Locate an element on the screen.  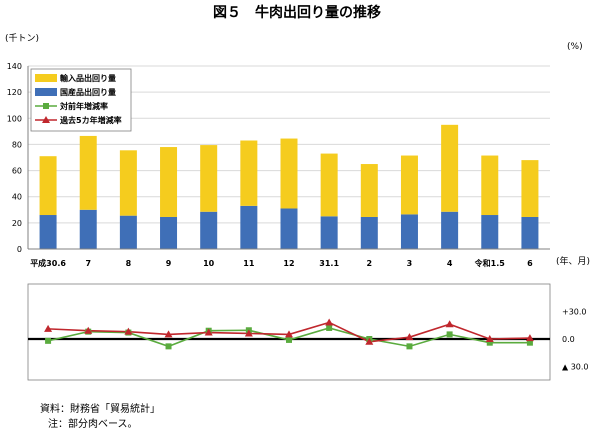
y-tick-label: 60 is located at coordinates (17, 171).